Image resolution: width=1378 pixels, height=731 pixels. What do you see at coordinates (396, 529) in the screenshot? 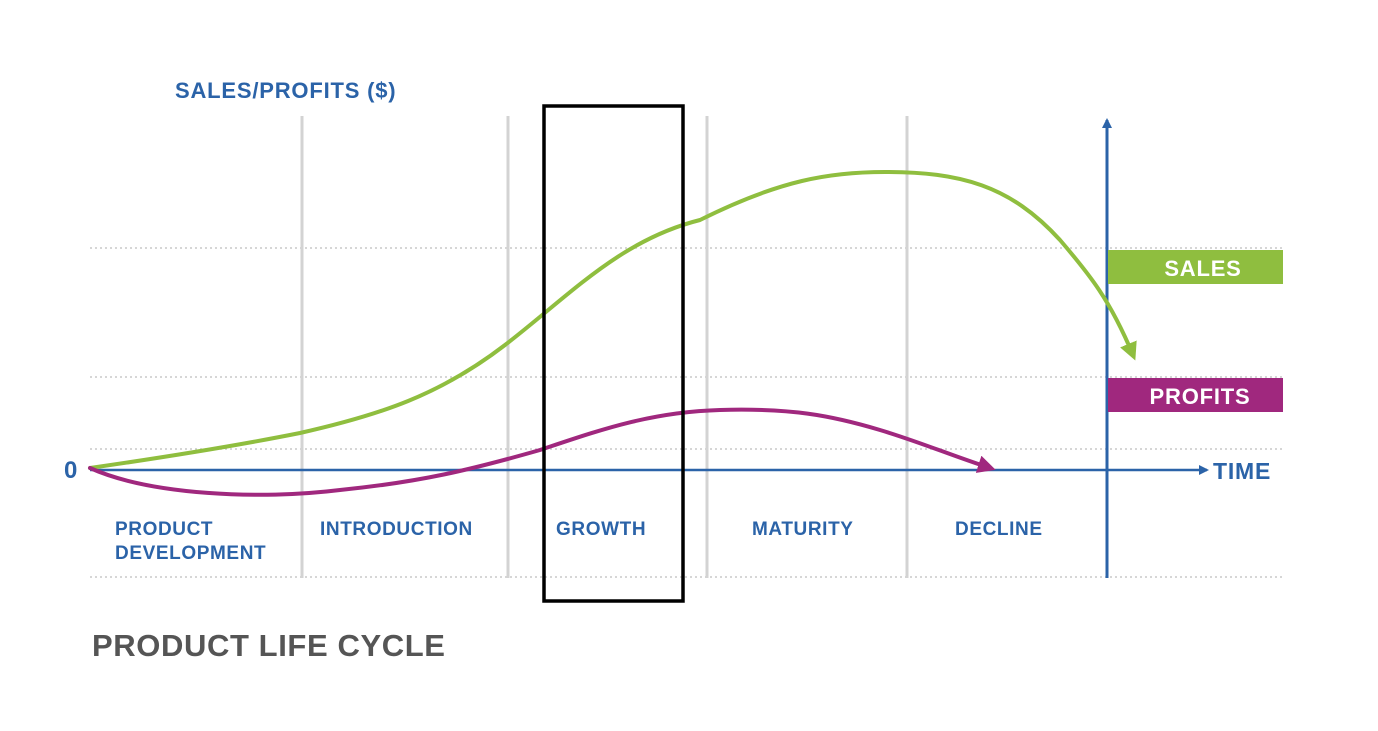
I see `stage-label-introduction: INTRODUCTION` at bounding box center [396, 529].